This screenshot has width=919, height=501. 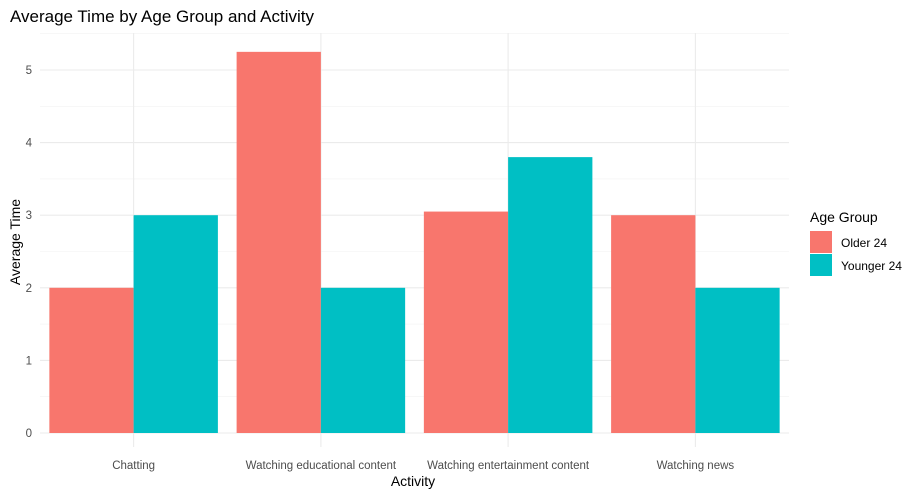 What do you see at coordinates (29, 216) in the screenshot?
I see `y-tick-label: 3` at bounding box center [29, 216].